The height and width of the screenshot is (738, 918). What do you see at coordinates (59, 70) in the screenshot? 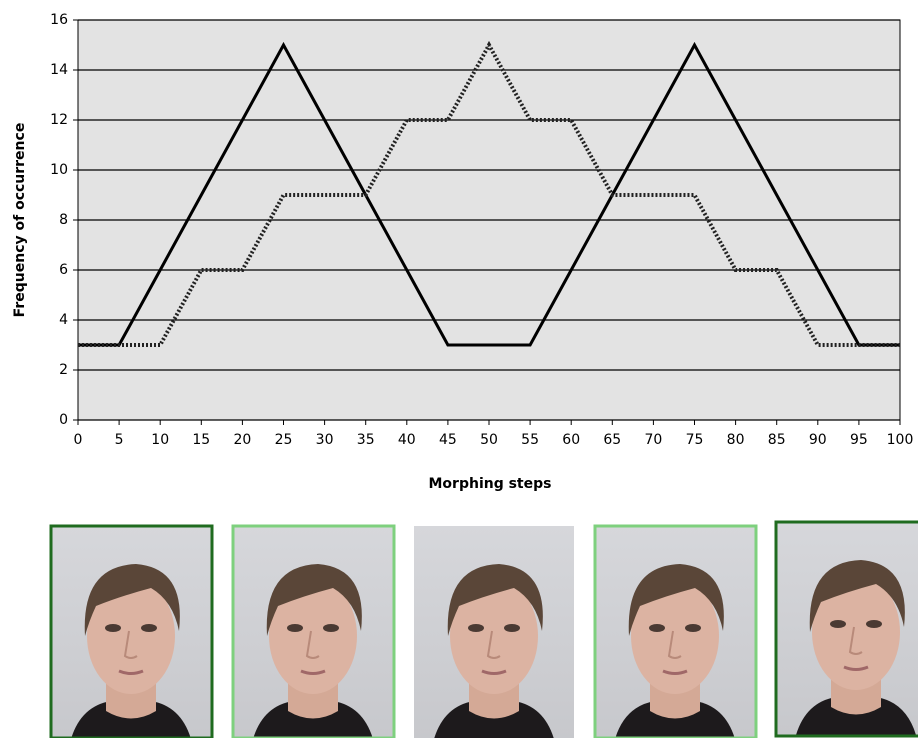
I see `y-tick-label: 14` at bounding box center [59, 70].